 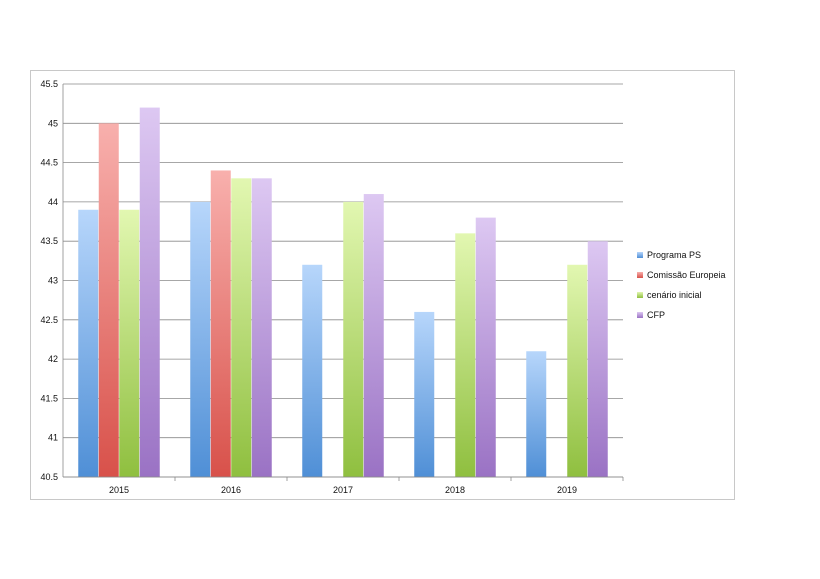 What do you see at coordinates (53, 438) in the screenshot?
I see `y-tick-label: 41` at bounding box center [53, 438].